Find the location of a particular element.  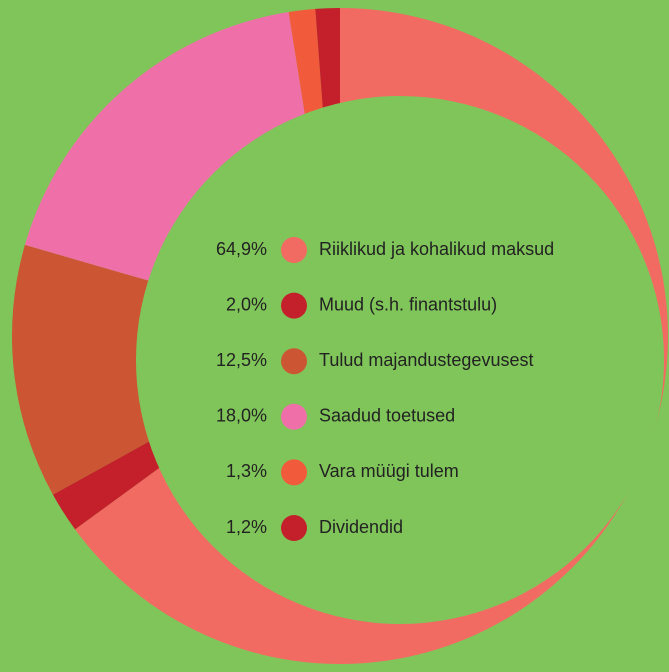

legend-label: Tulud majandustegevusest is located at coordinates (426, 360).